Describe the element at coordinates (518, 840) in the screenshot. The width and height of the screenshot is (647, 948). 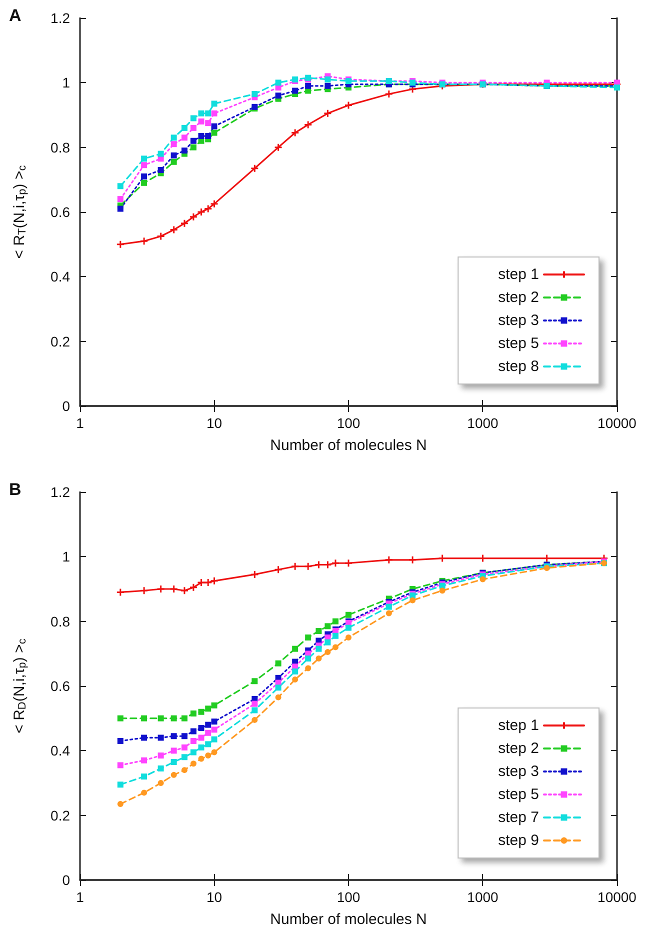
I see `legend-label: step 9` at that location.